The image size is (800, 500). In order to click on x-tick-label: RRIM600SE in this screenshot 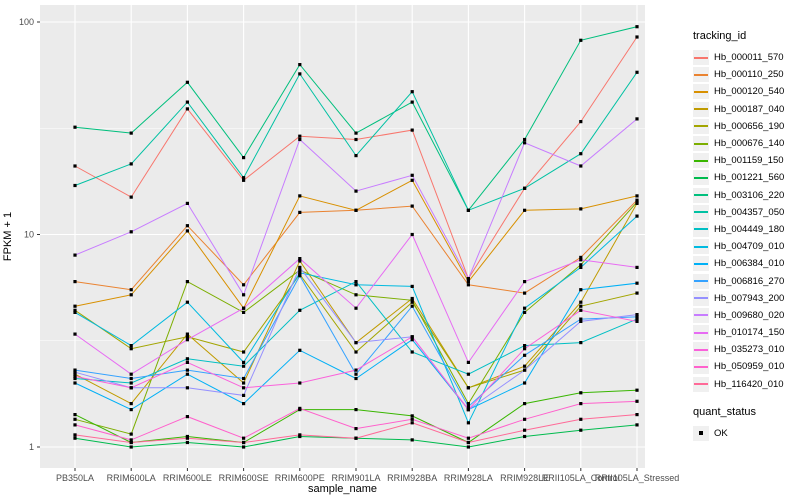, I will do `click(244, 478)`.